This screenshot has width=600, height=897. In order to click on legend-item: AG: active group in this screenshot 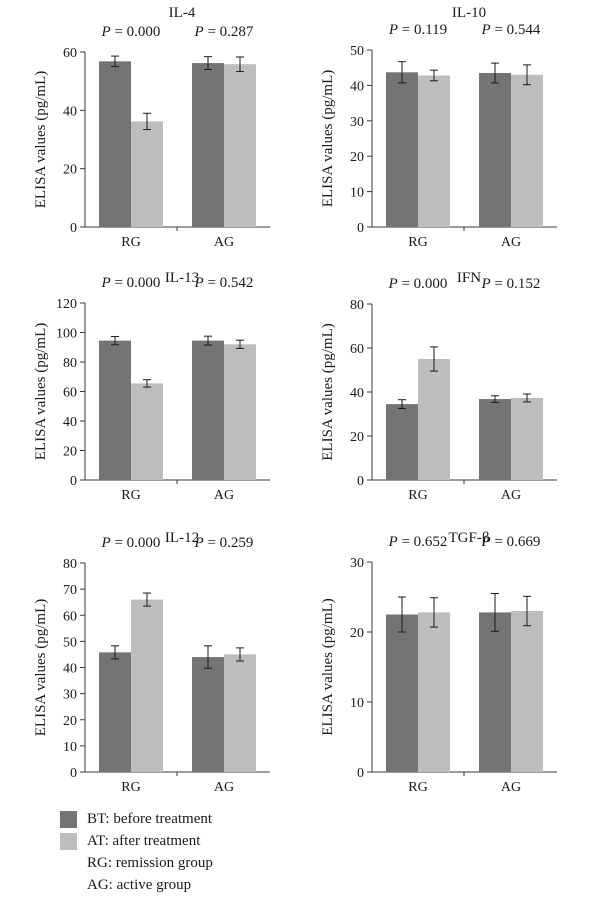, I will do `click(125, 885)`.